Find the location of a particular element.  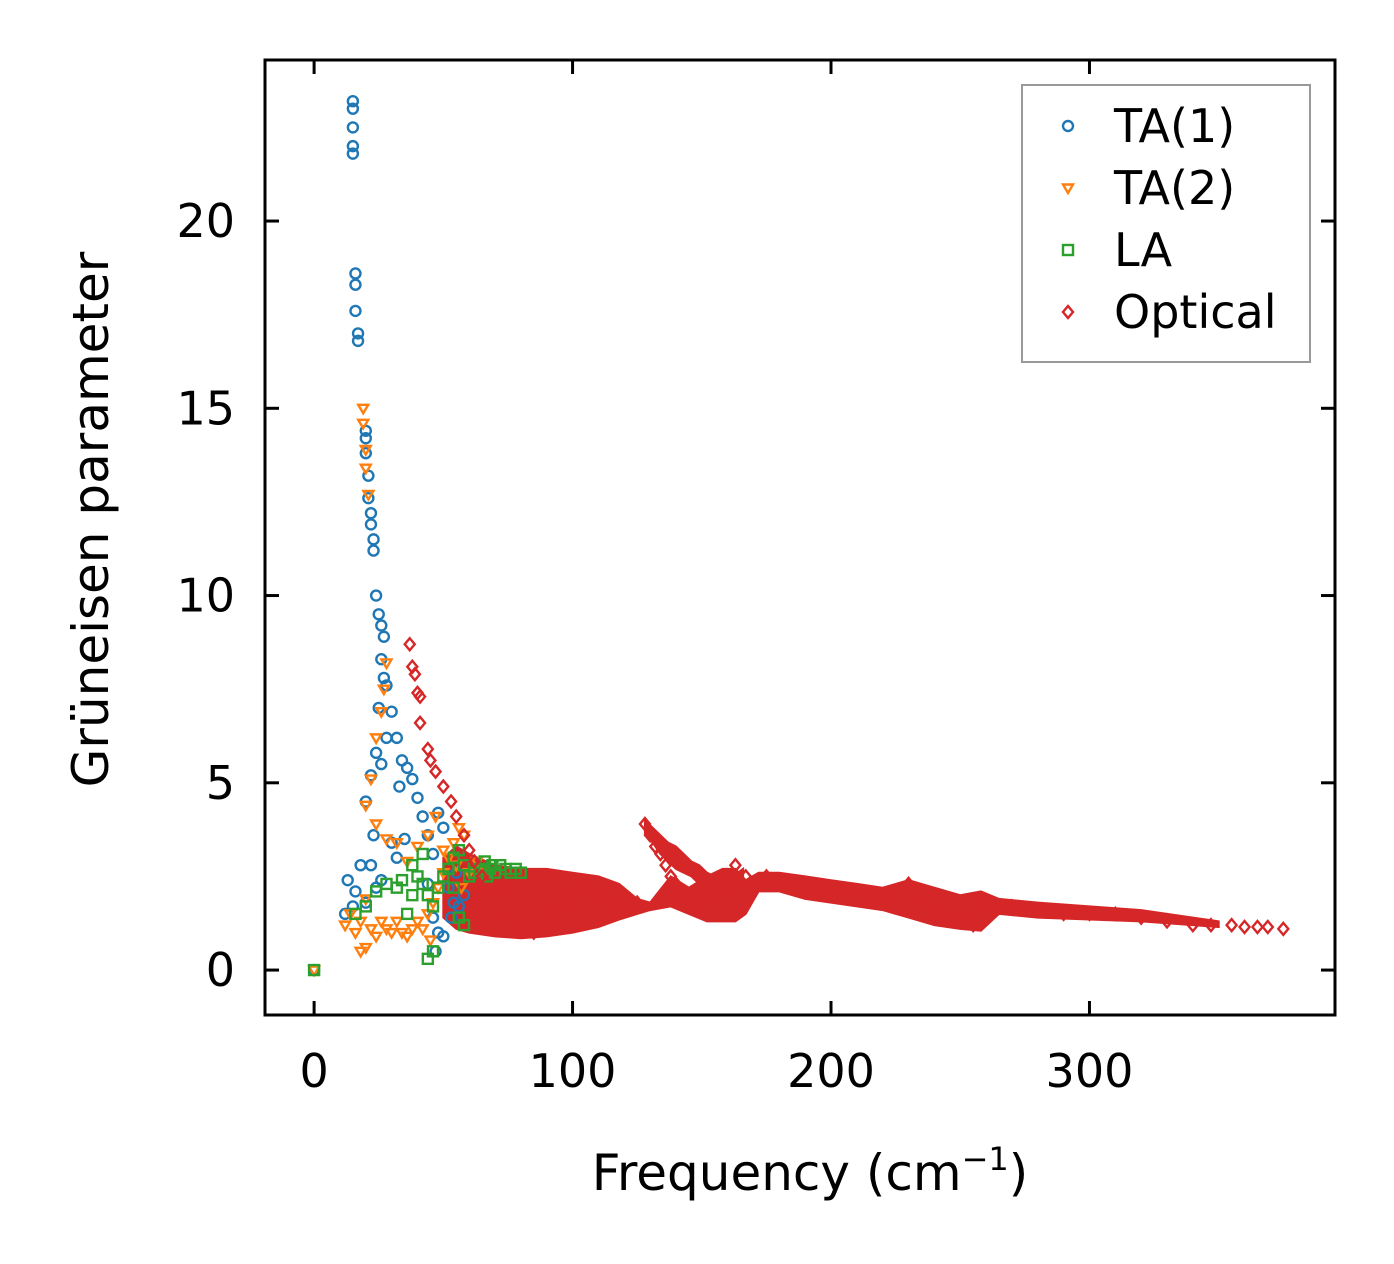

legend: TA(1) TA(2) LA Optical is located at coordinates (1166, 223).